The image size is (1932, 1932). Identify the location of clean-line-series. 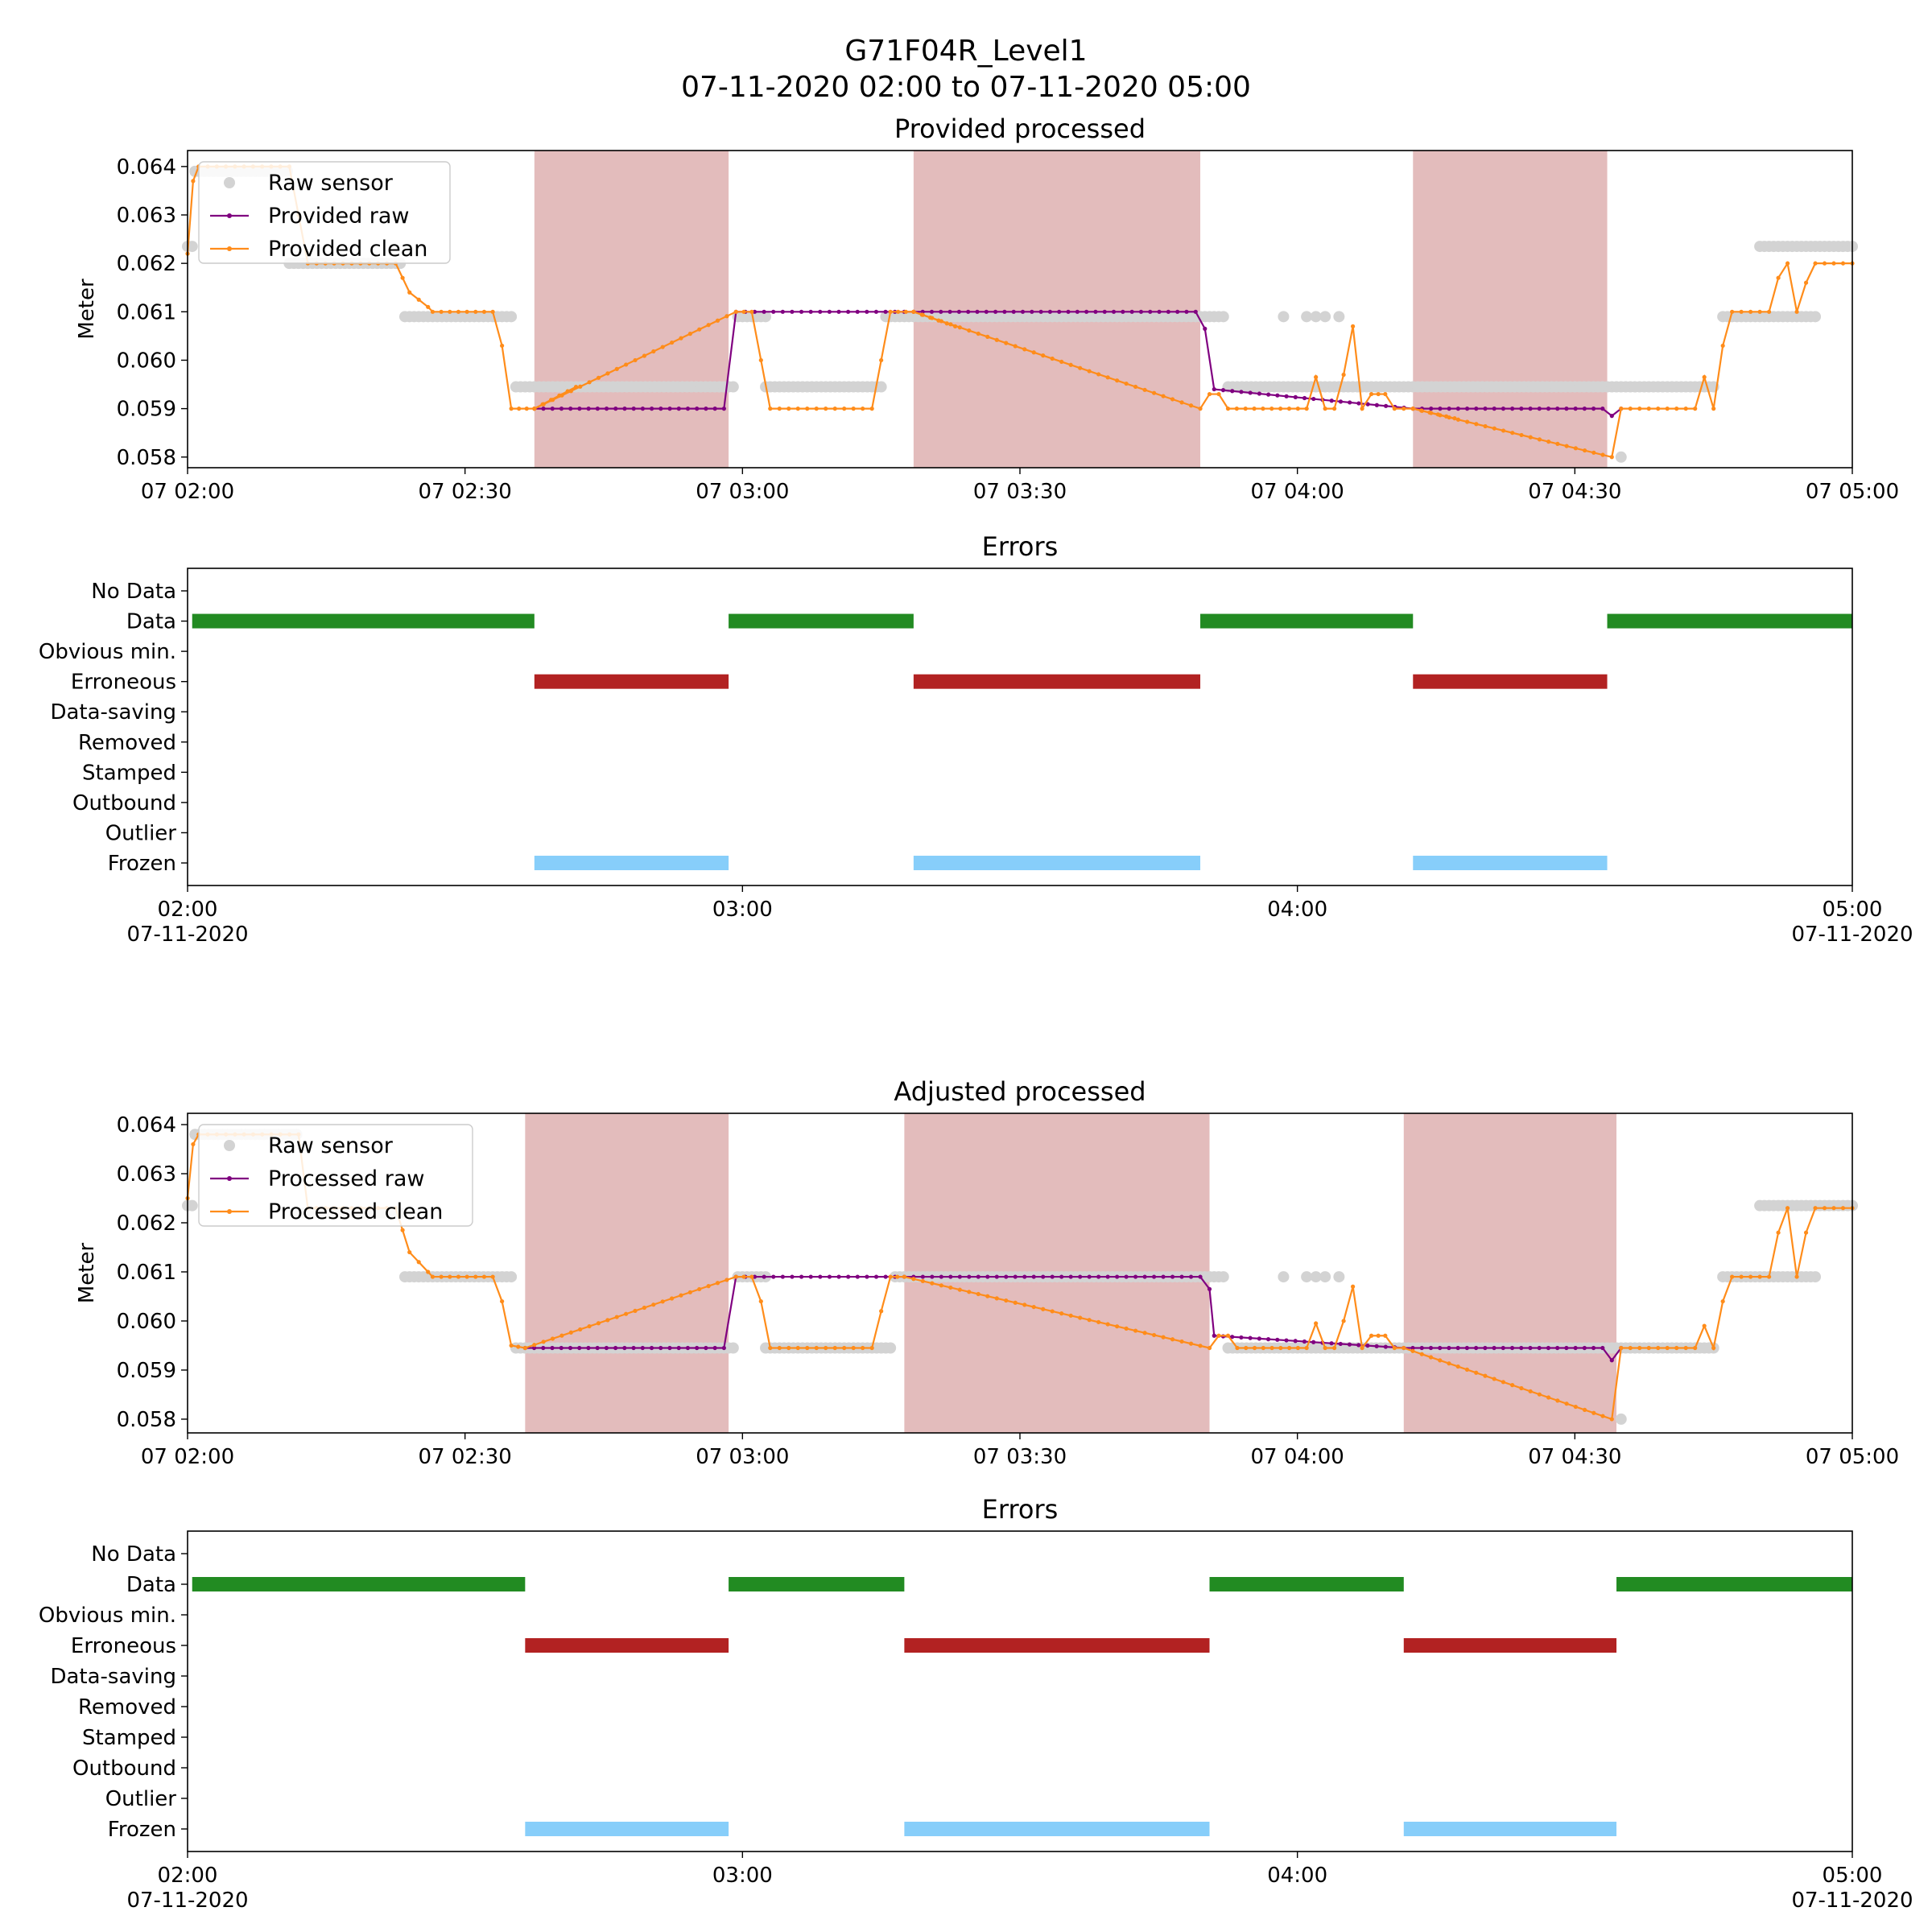
(1020, 312).